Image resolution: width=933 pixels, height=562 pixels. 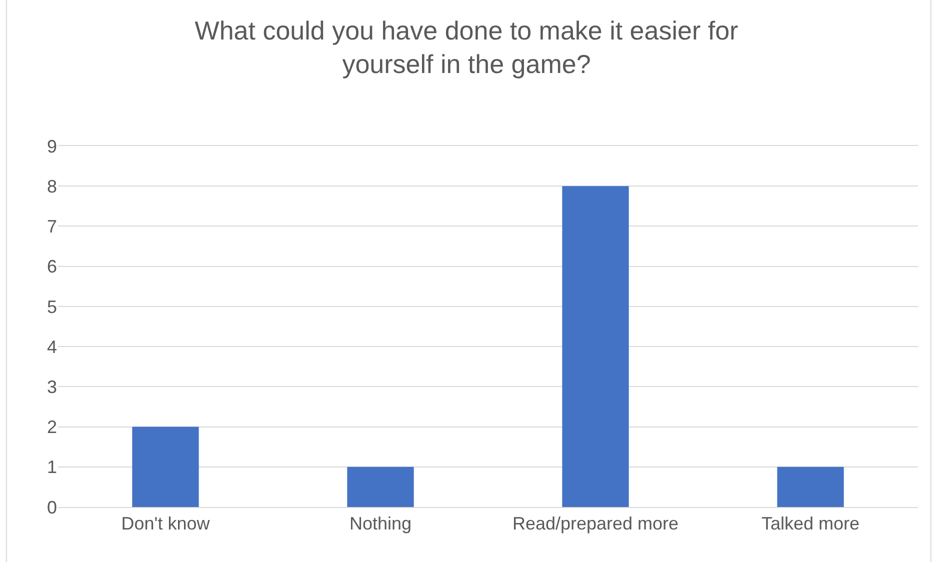 I want to click on x-tick-label: Talked more, so click(x=810, y=524).